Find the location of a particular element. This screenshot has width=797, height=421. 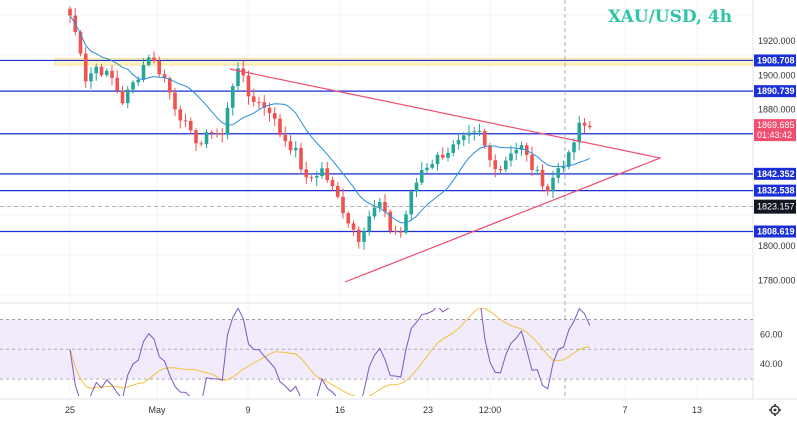

price-tick-label: 1780.000 is located at coordinates (777, 280).